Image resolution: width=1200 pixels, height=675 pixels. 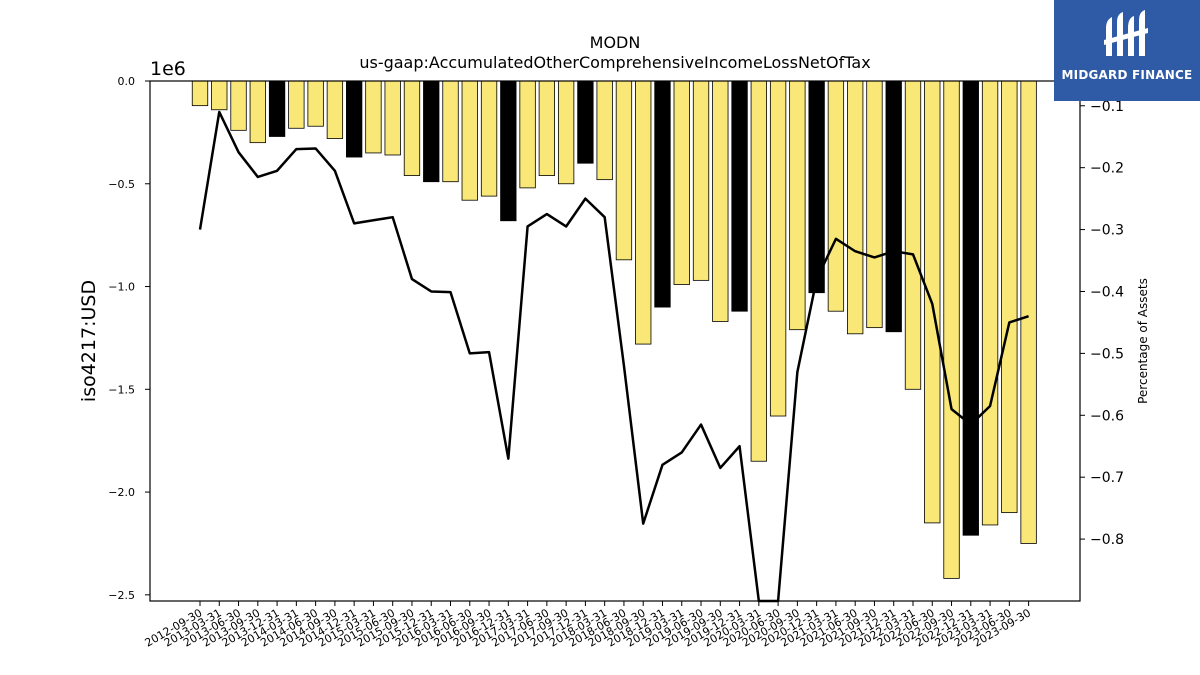 I want to click on y2-tick-label: −0.2, so click(x=1107, y=169).